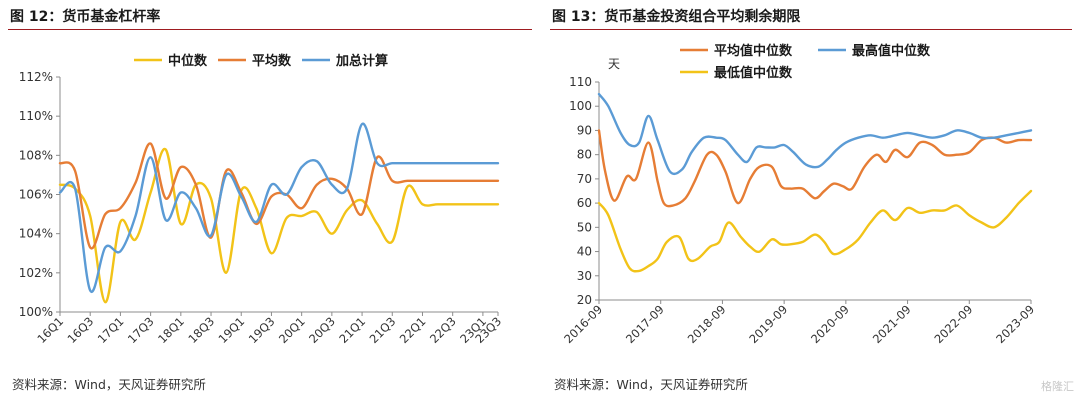 The width and height of the screenshot is (1080, 400). What do you see at coordinates (171, 330) in the screenshot?
I see `x-tick-label: 18Q1` at bounding box center [171, 330].